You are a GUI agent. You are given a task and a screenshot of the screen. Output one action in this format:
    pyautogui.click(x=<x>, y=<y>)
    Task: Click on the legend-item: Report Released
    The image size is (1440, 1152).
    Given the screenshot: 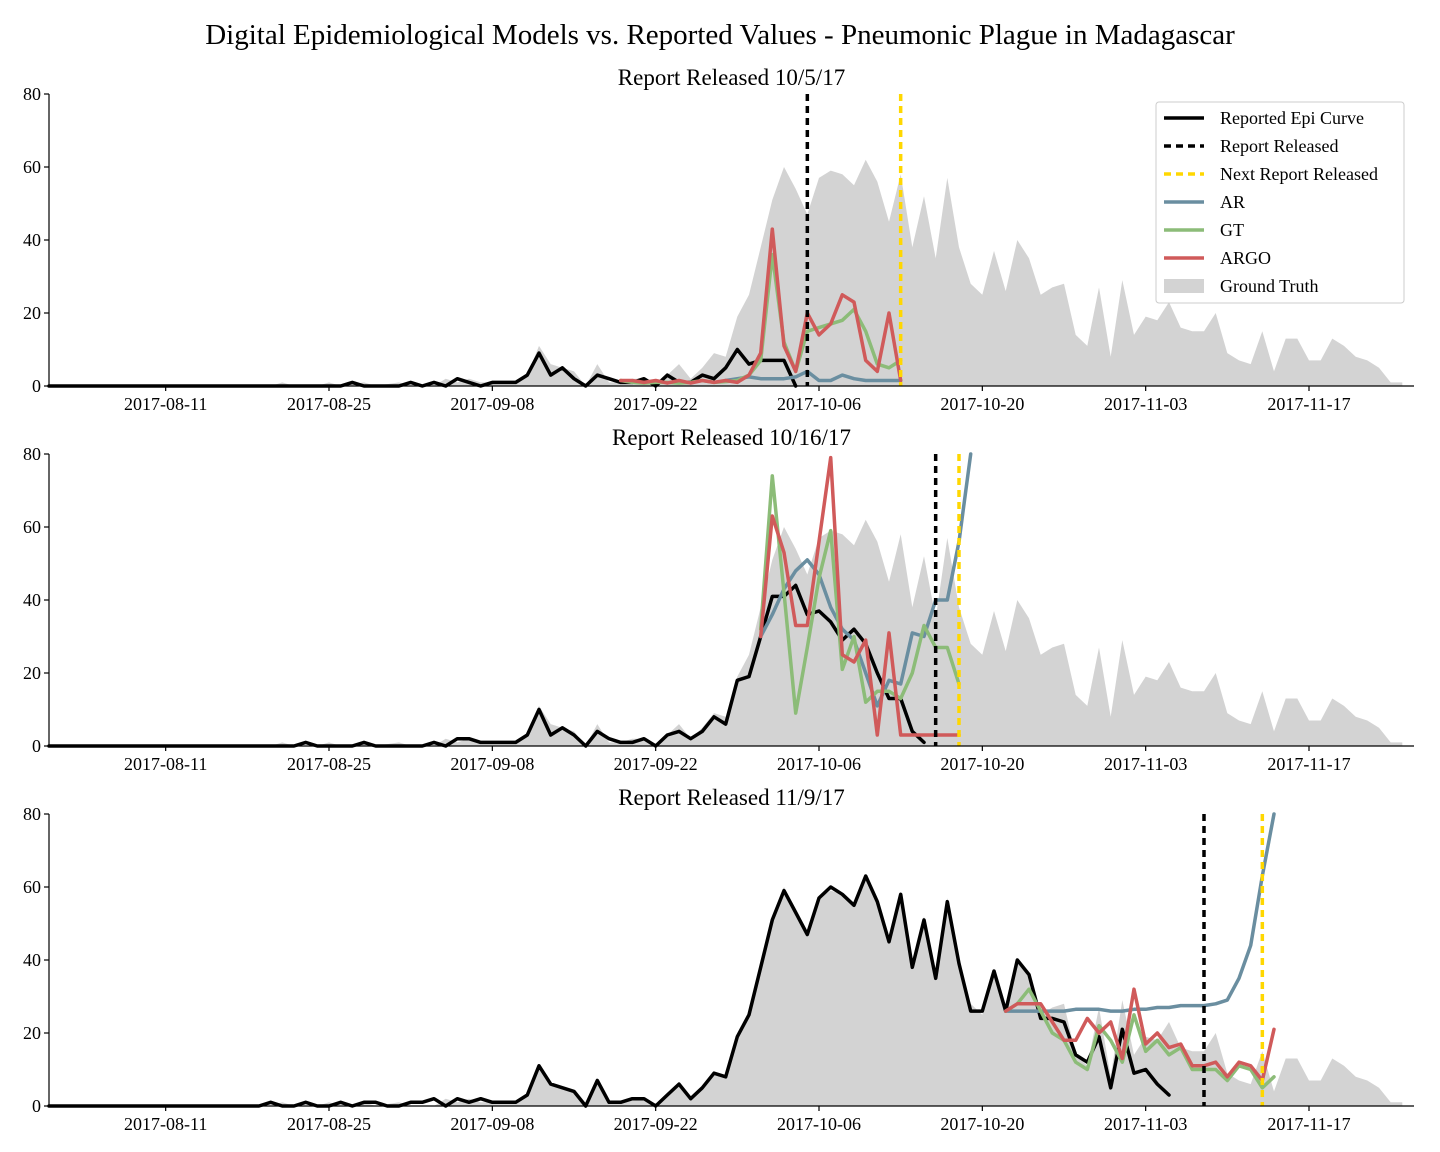 What is the action you would take?
    pyautogui.click(x=1251, y=146)
    